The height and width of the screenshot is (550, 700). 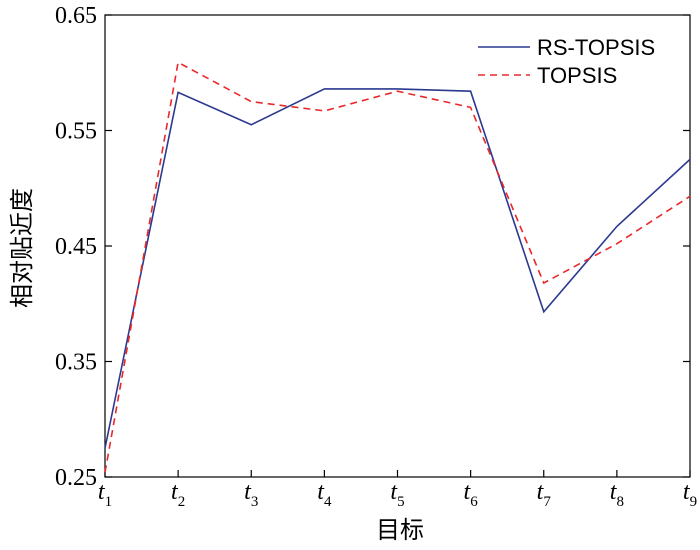 I want to click on x-tick-label: t4, so click(x=324, y=494).